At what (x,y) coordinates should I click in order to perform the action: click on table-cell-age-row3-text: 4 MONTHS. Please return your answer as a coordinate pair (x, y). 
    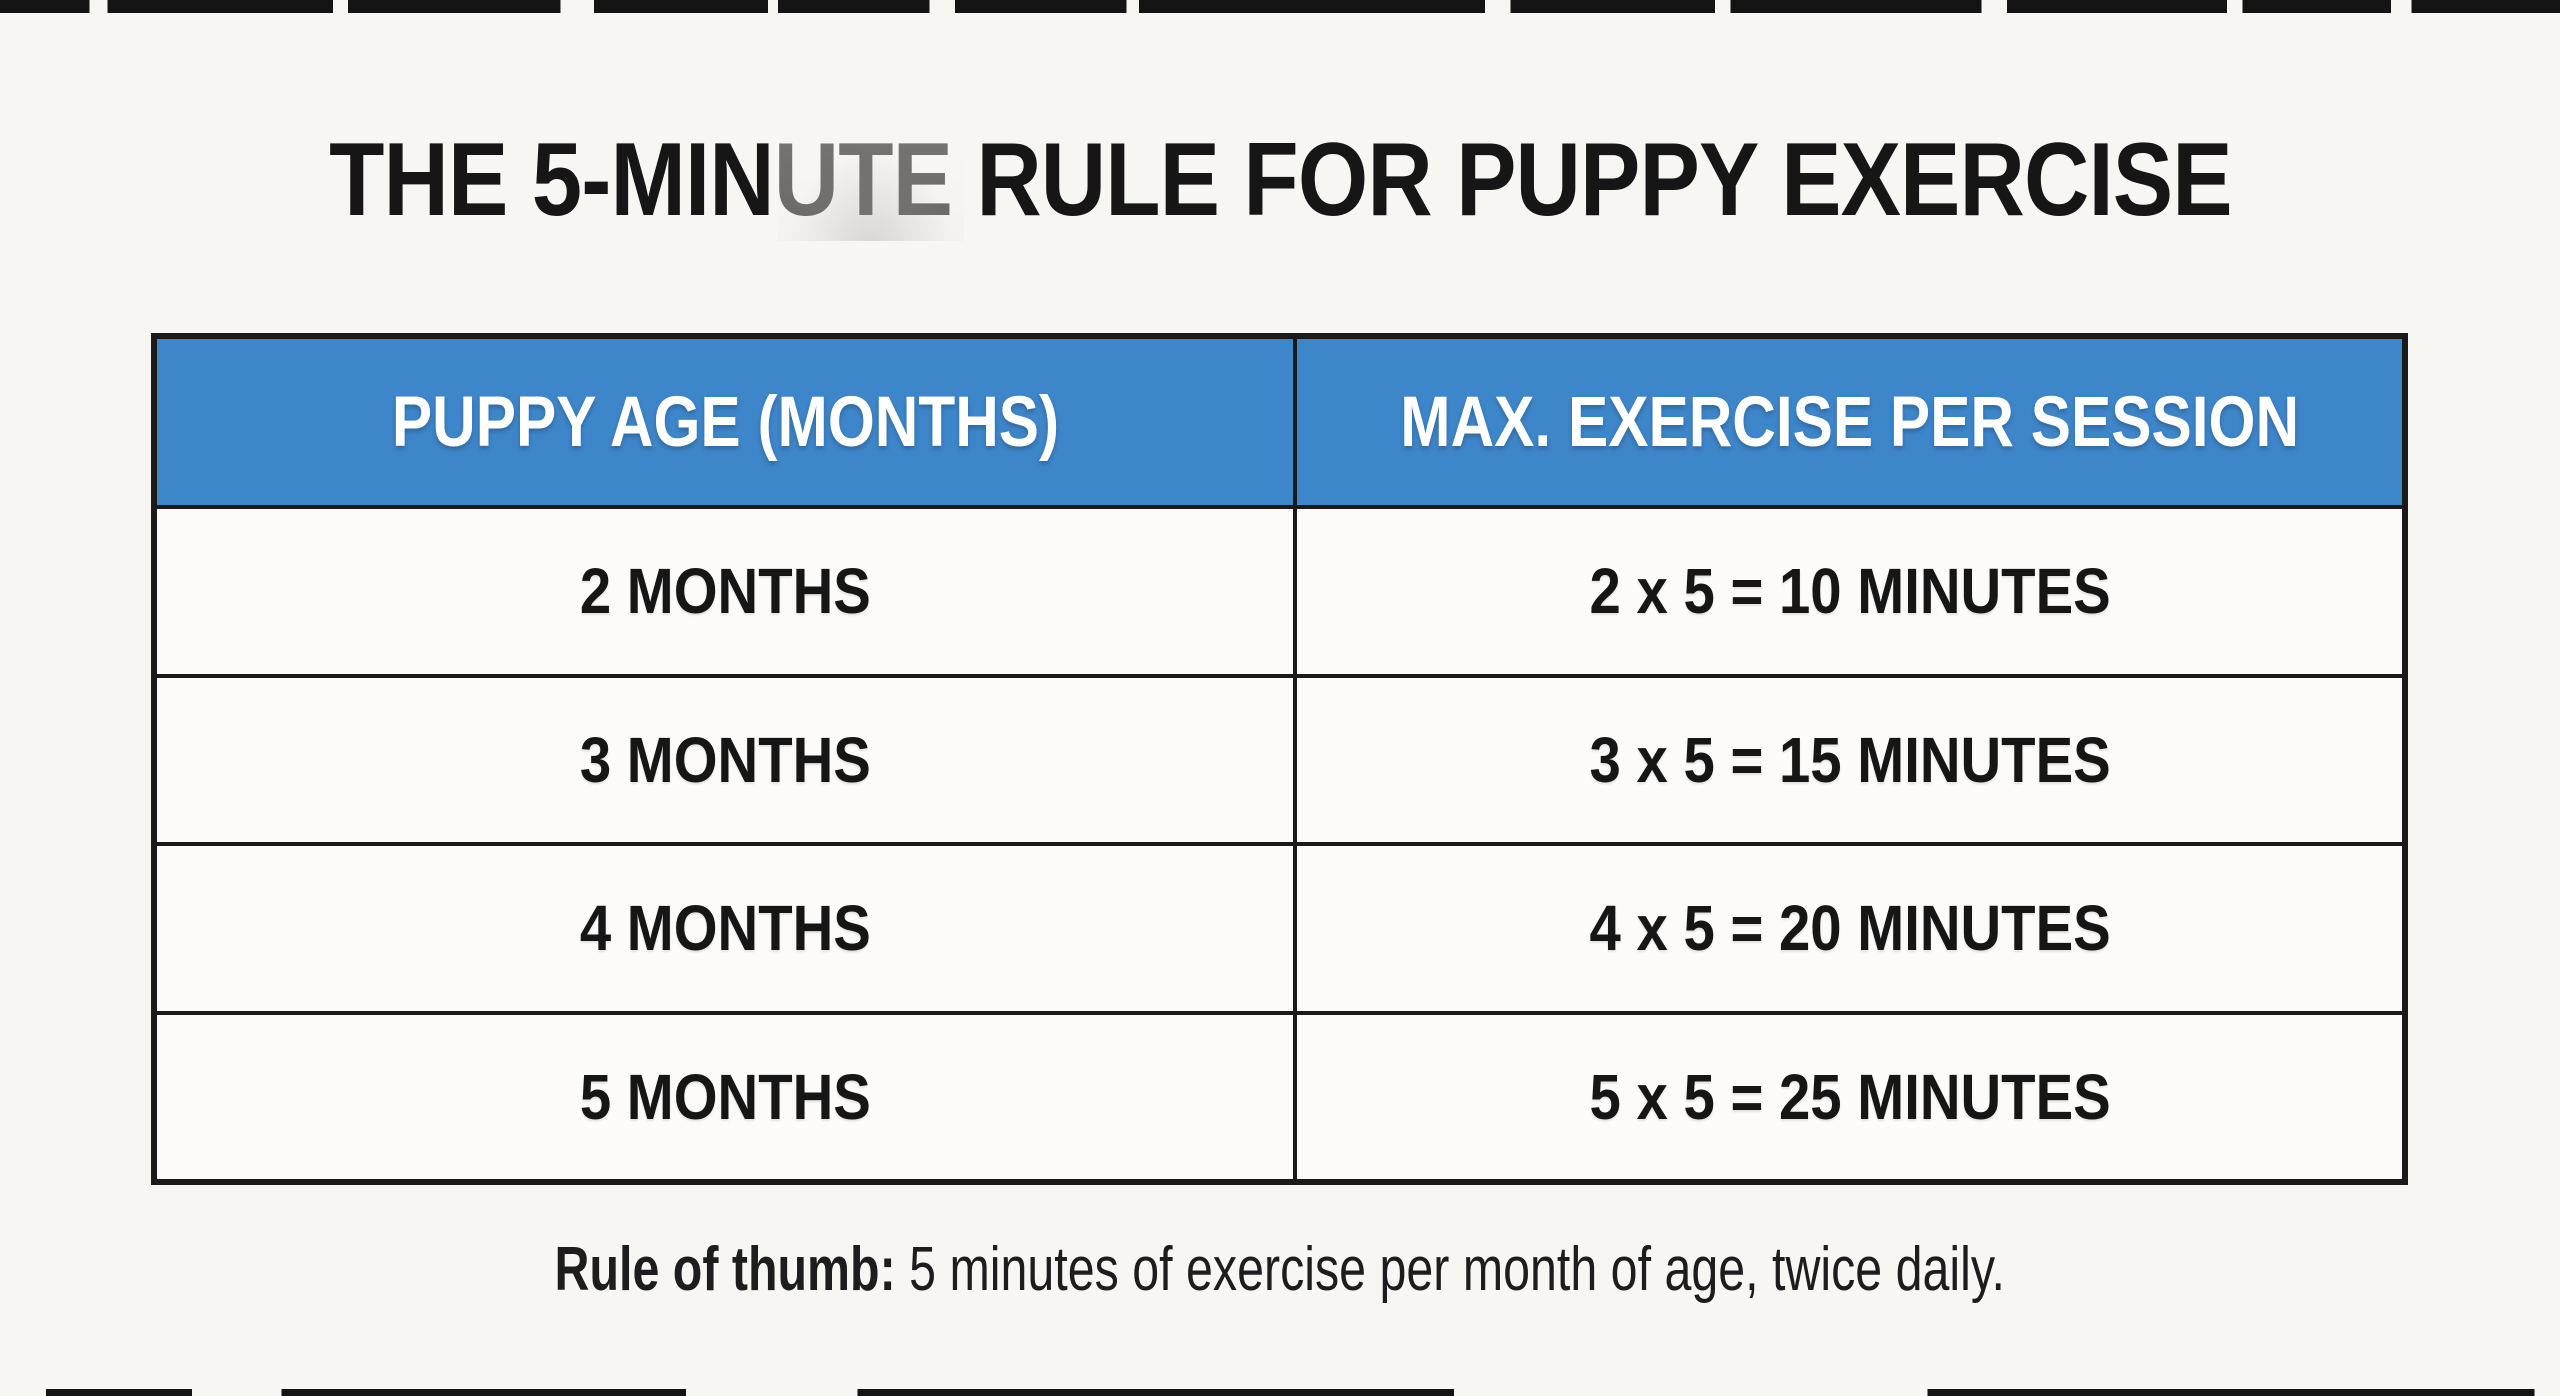
    Looking at the image, I should click on (725, 928).